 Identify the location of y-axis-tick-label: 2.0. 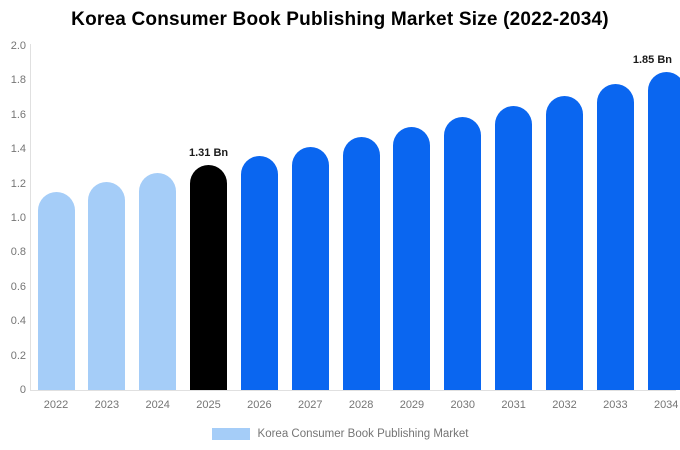
(18, 46).